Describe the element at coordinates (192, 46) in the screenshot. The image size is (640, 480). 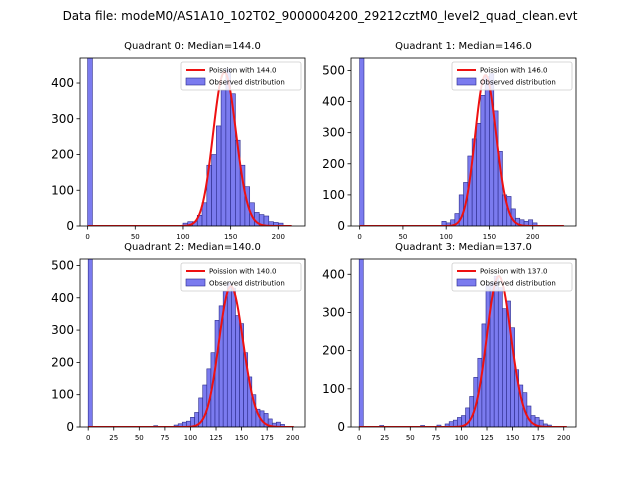
I see `chart-title: Quadrant 0: Median=144.0` at that location.